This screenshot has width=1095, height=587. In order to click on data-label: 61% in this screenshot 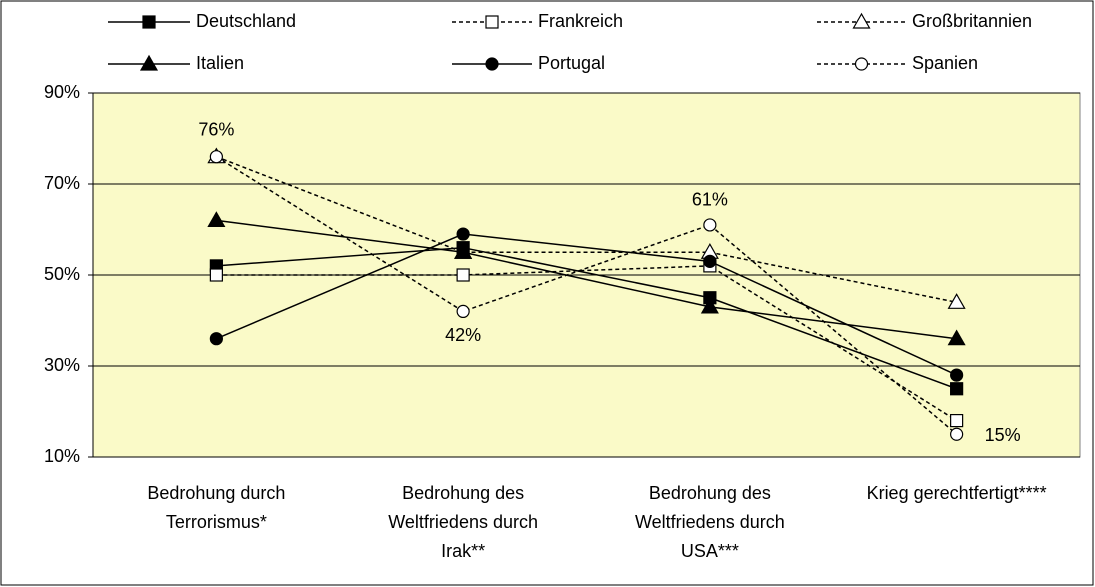, I will do `click(710, 200)`.